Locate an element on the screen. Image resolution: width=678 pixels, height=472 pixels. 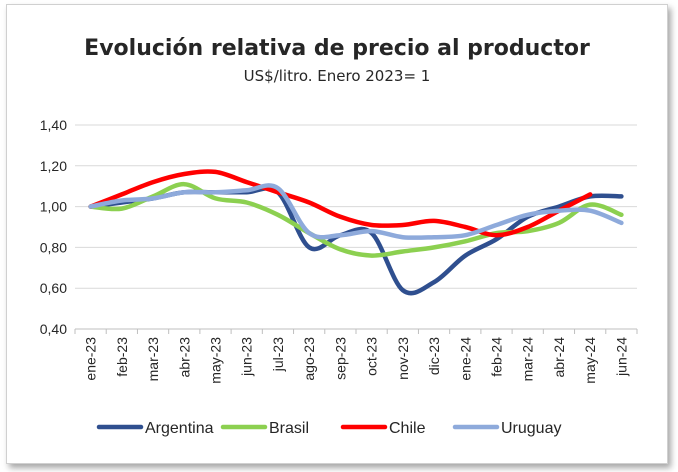
y-axis: 0,40 0,60 0,80 1,00 1,20 1,40 is located at coordinates (53, 227).